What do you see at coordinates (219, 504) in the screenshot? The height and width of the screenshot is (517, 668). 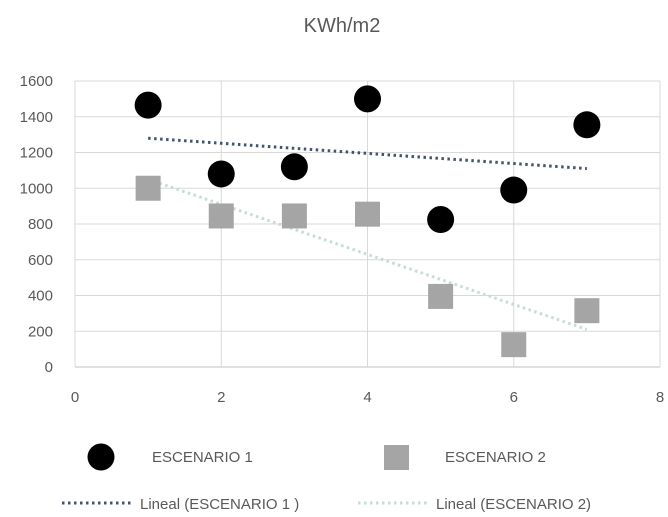 I see `legend-label: Lineal (ESCENARIO 1 )` at bounding box center [219, 504].